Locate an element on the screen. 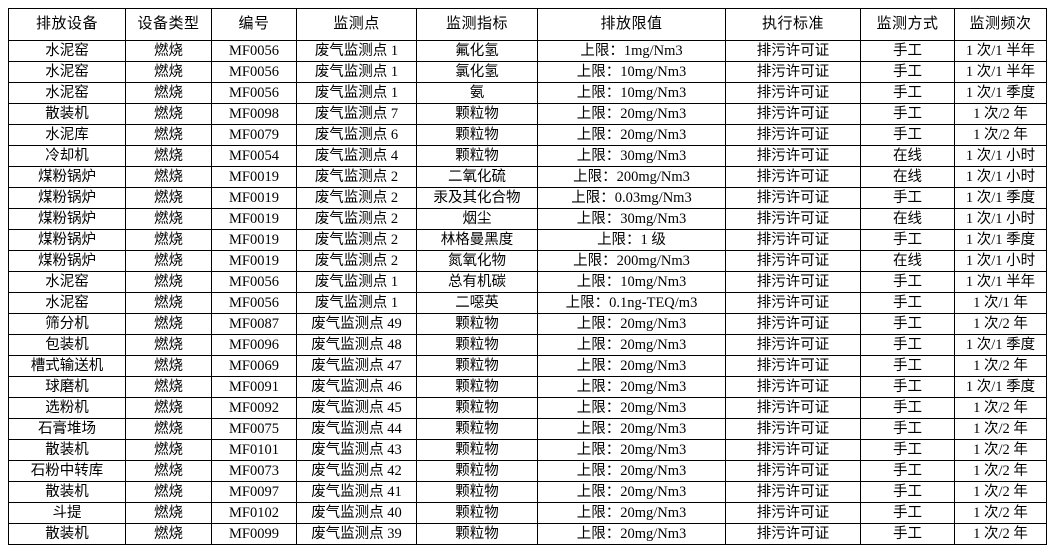  cell-monitoring-point: 废气监测点 49 is located at coordinates (356, 324).